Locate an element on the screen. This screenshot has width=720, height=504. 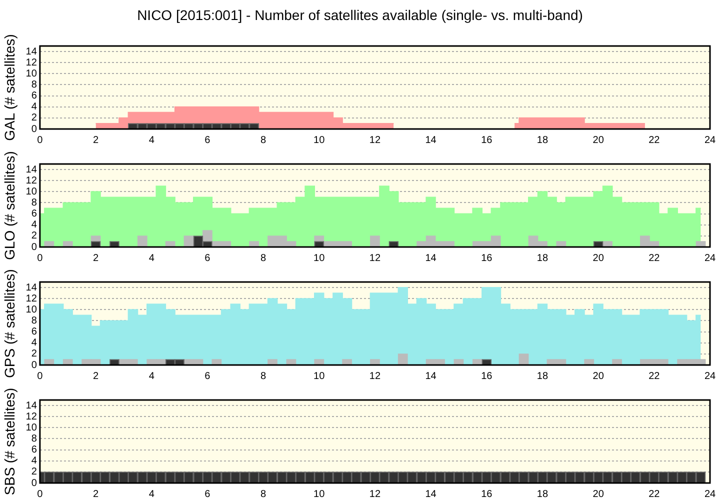
y-axis-title: GLO (# satellites) is located at coordinates (9, 205).